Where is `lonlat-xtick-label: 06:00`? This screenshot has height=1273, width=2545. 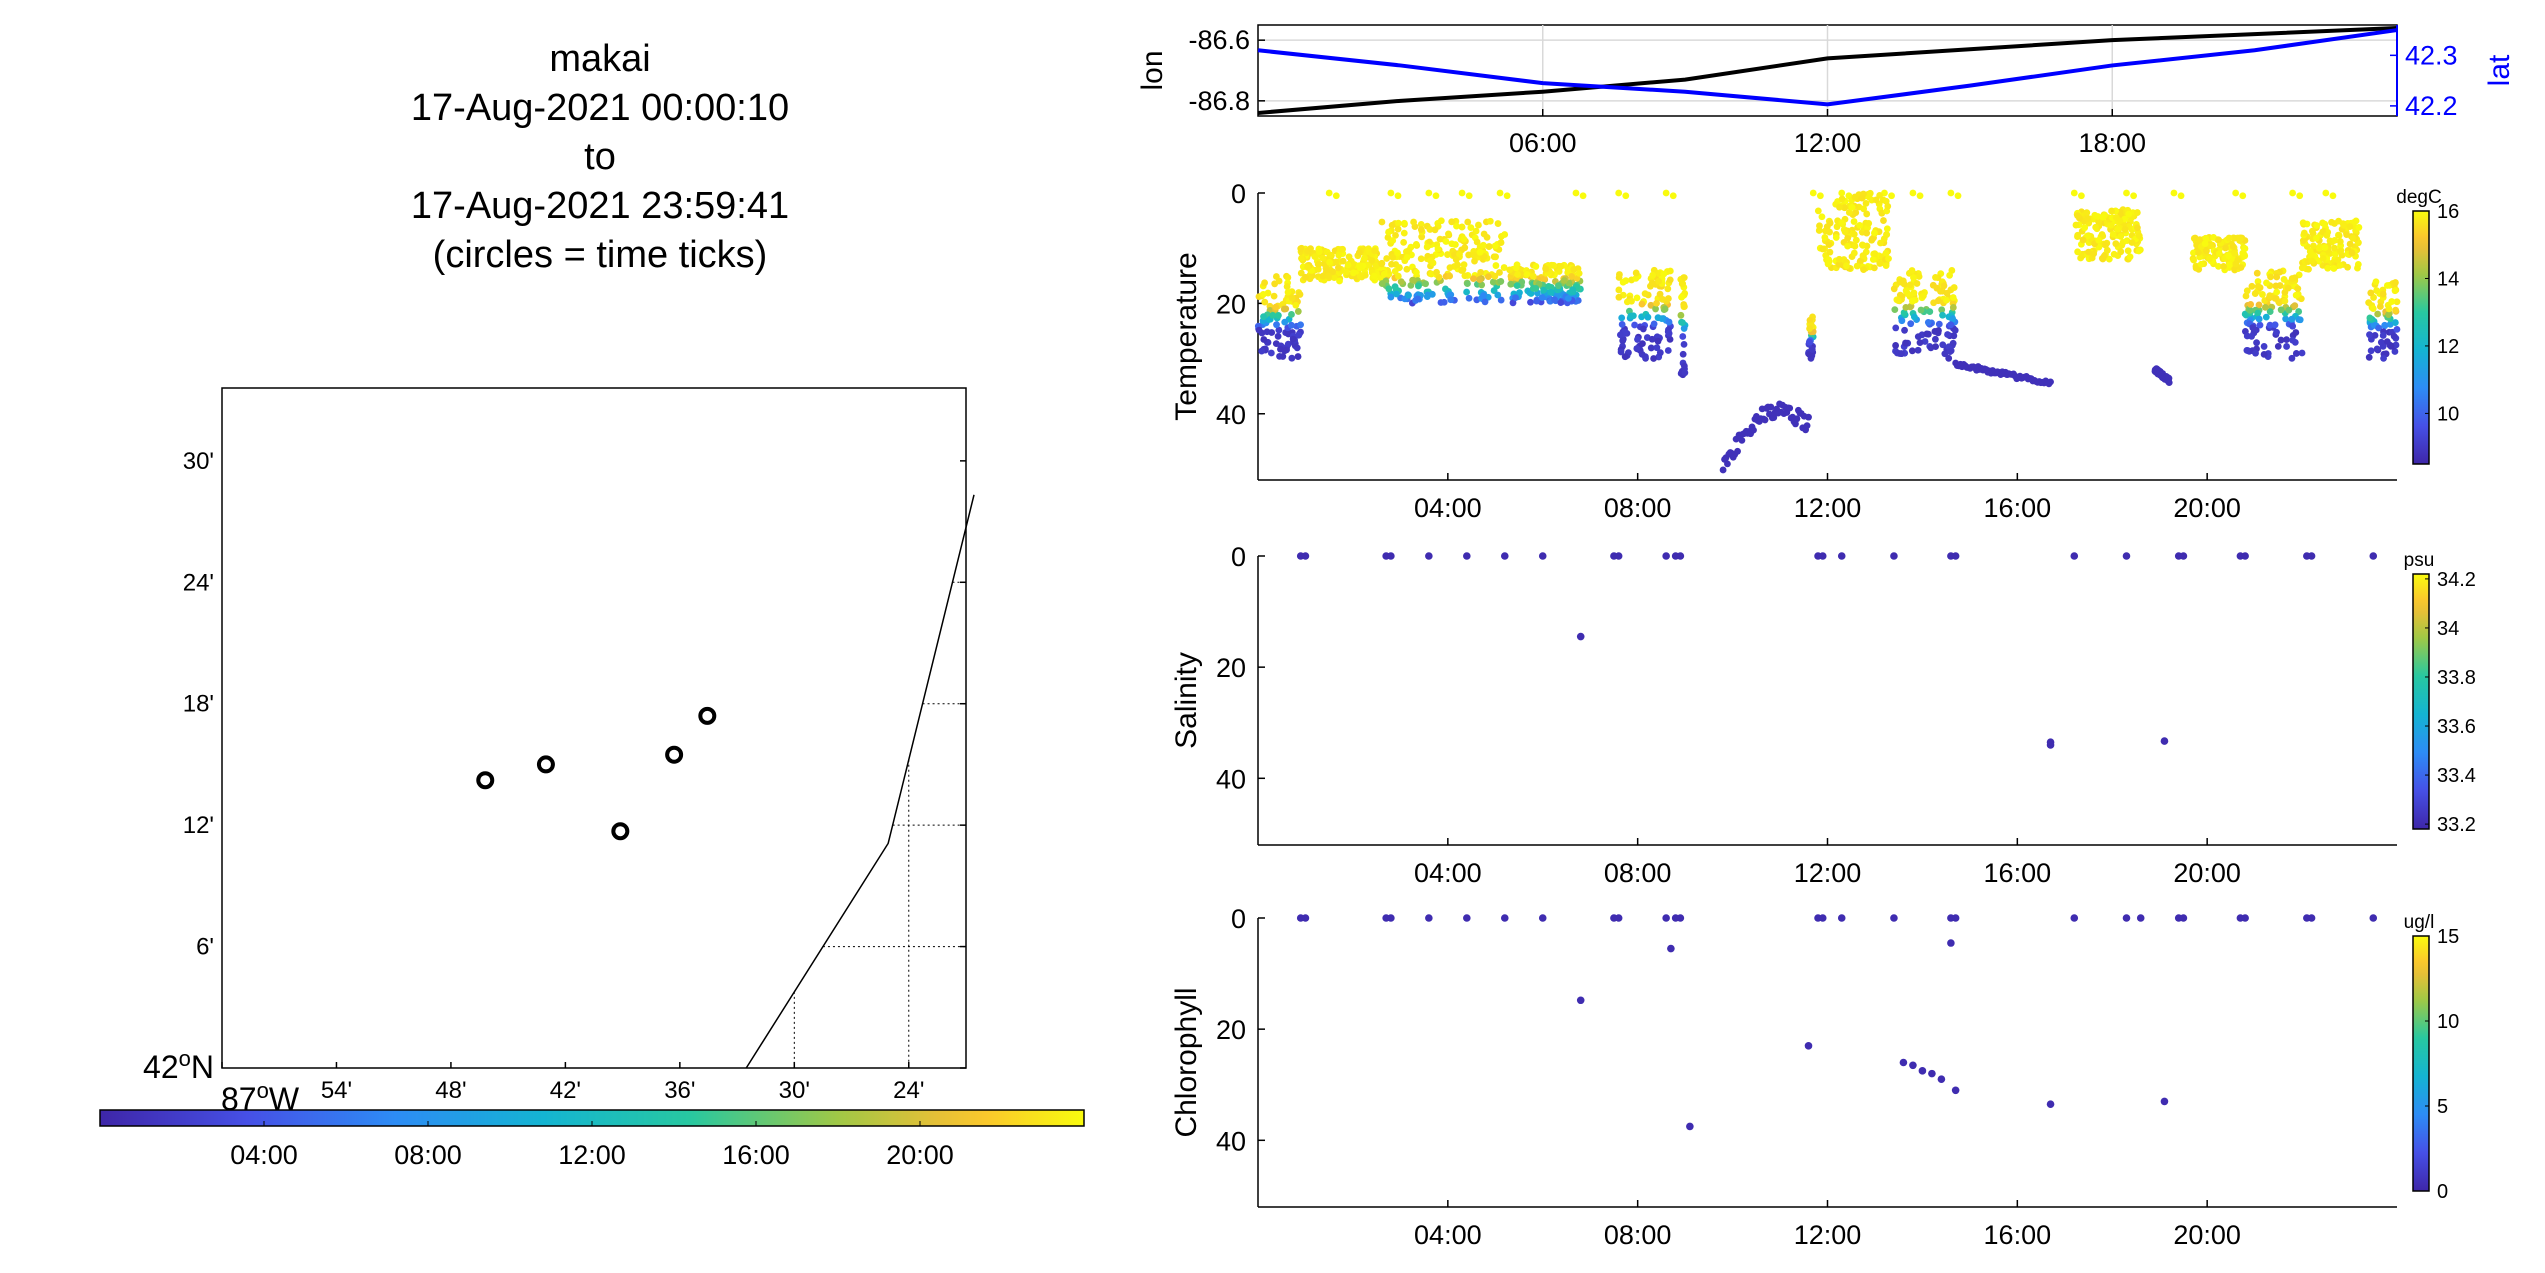
lonlat-xtick-label: 06:00 is located at coordinates (1543, 143).